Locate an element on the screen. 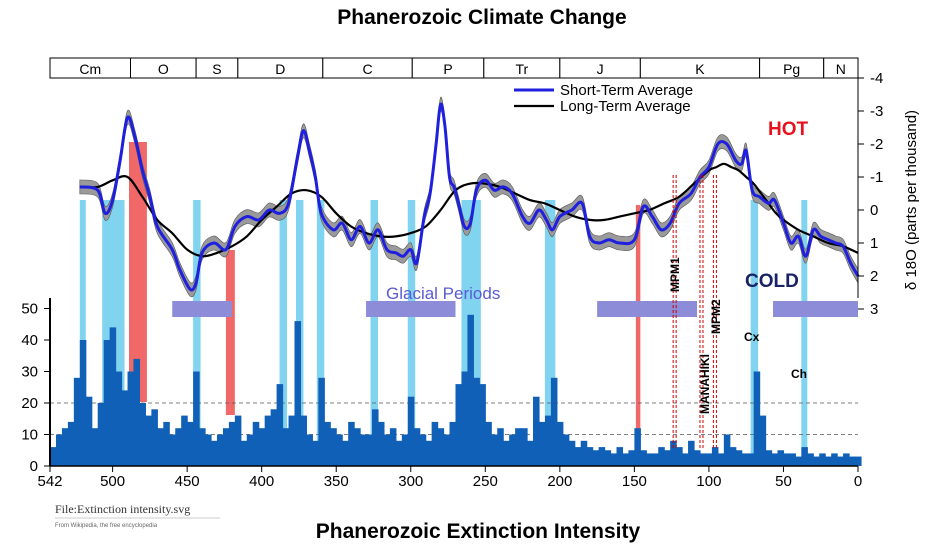 Image resolution: width=931 pixels, height=544 pixels. file-caption: File:Extinction intensity.svg is located at coordinates (122, 509).